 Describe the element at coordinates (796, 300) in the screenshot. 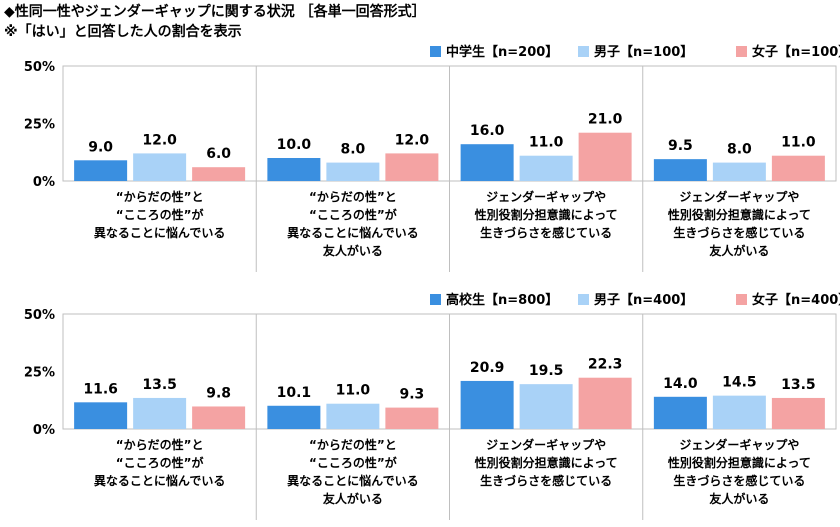

I see `legend-label: 女子【n=400】` at that location.